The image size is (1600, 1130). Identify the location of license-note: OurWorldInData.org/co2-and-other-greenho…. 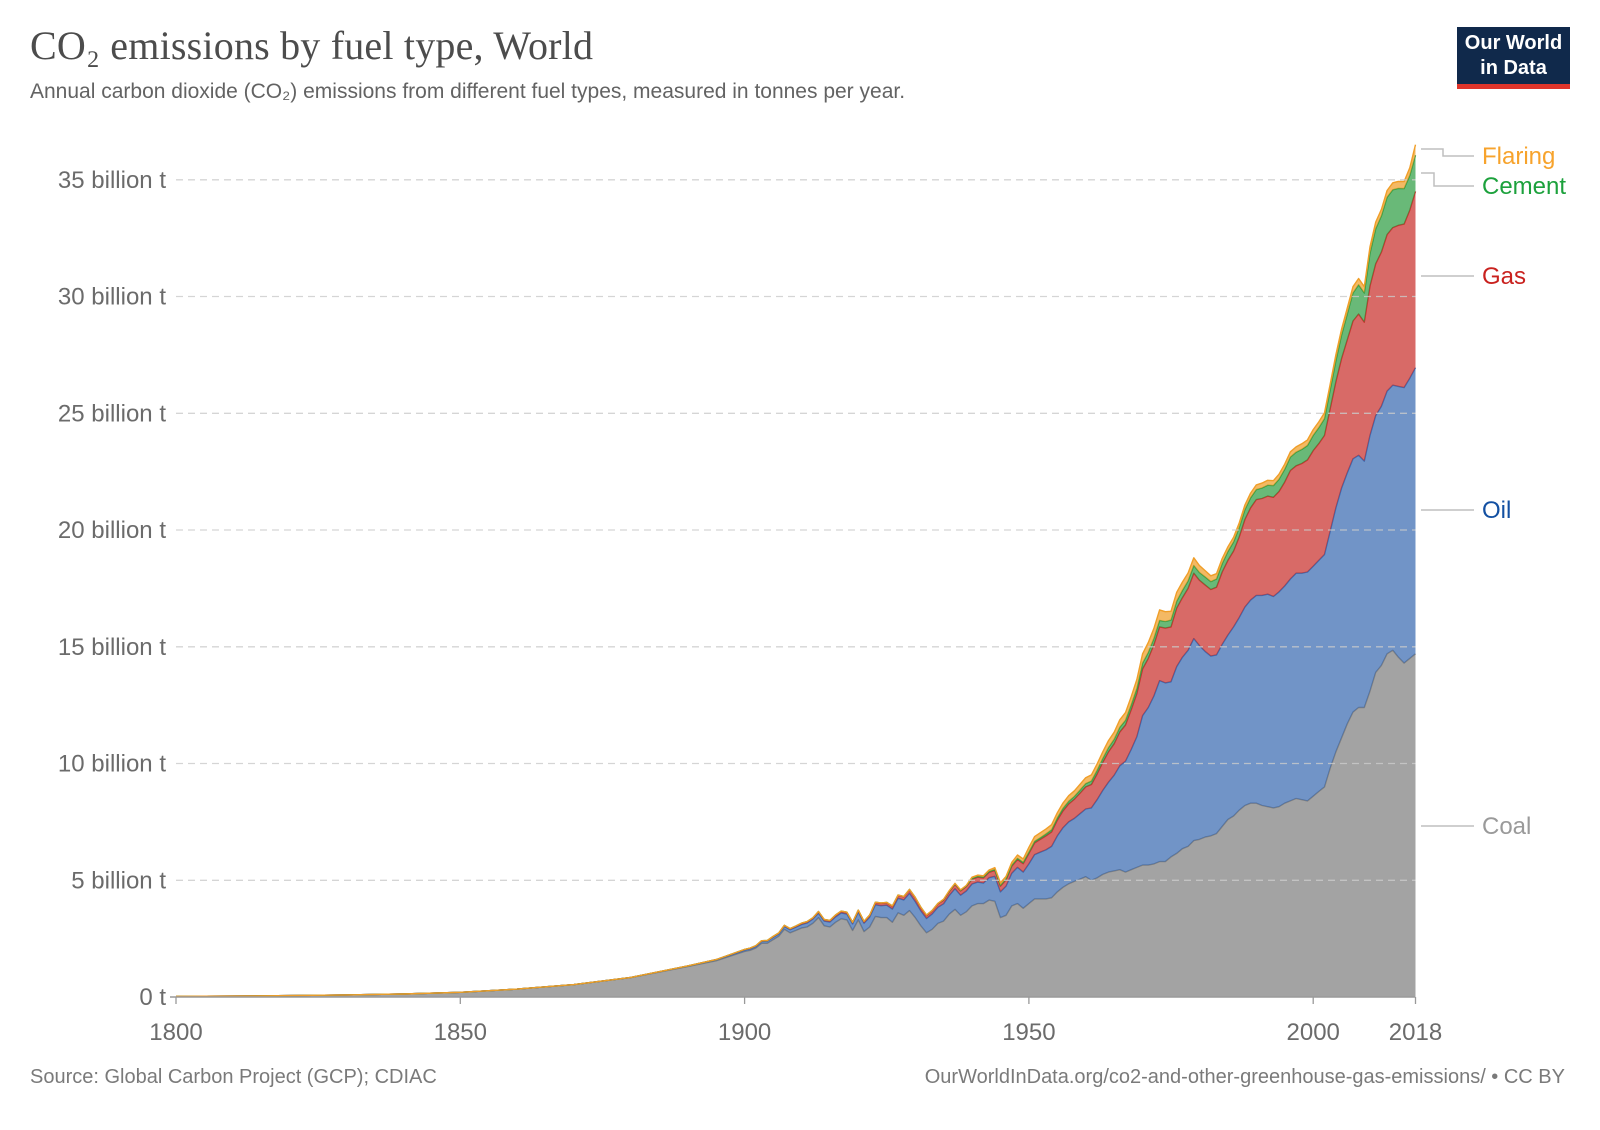
(1244, 1077).